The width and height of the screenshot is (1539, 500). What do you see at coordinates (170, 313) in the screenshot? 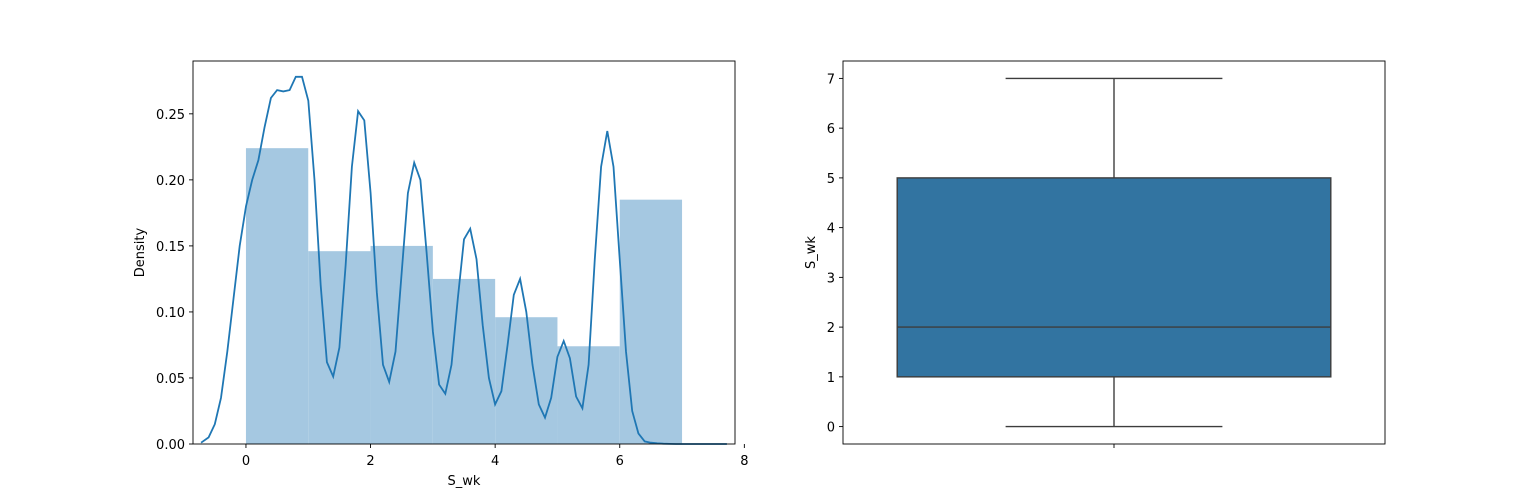
I see `histogram-y-tick-label: 0.10` at bounding box center [170, 313].